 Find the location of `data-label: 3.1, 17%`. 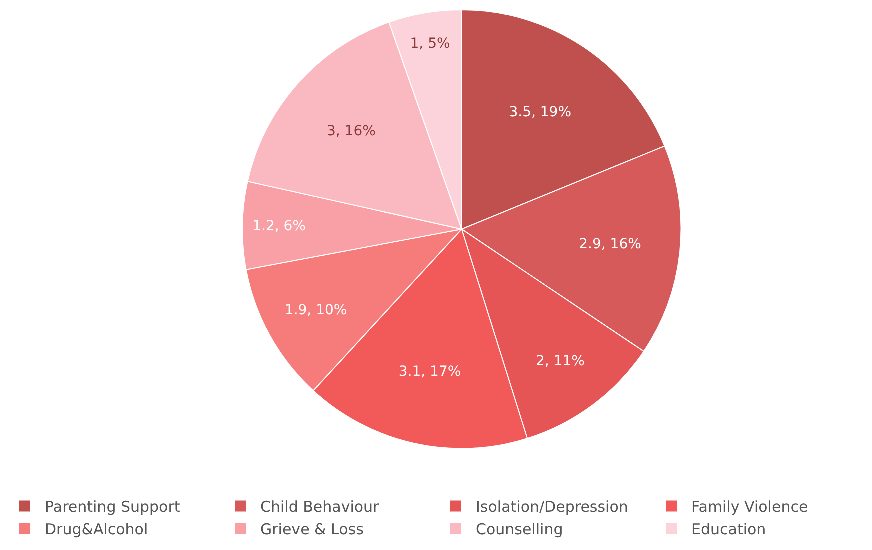

data-label: 3.1, 17% is located at coordinates (430, 372).